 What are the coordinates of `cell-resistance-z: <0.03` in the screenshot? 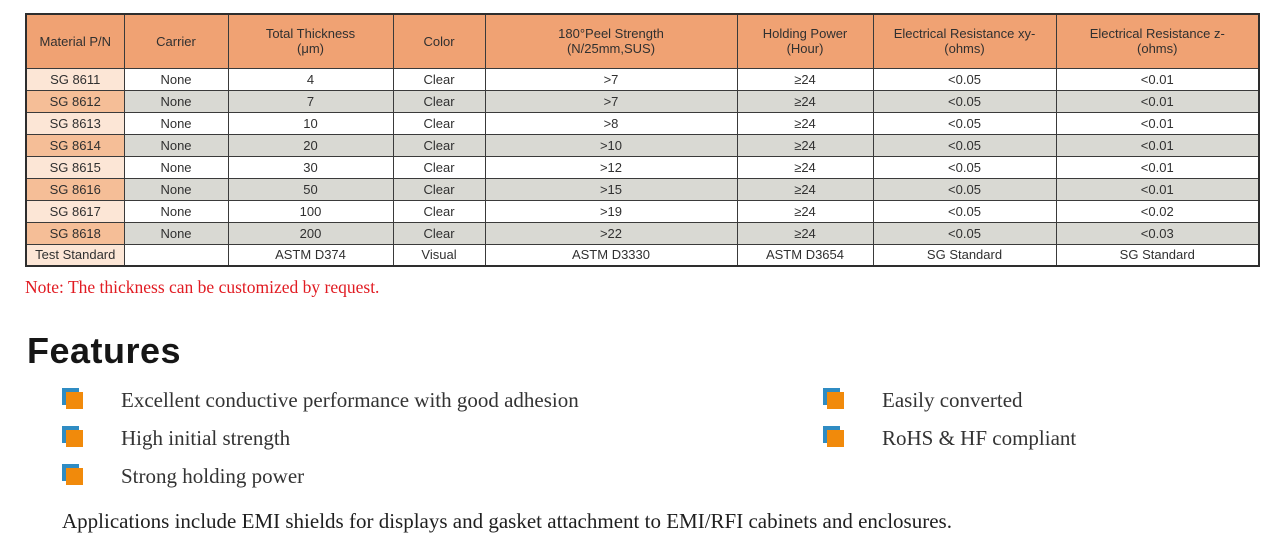 It's located at (1157, 233).